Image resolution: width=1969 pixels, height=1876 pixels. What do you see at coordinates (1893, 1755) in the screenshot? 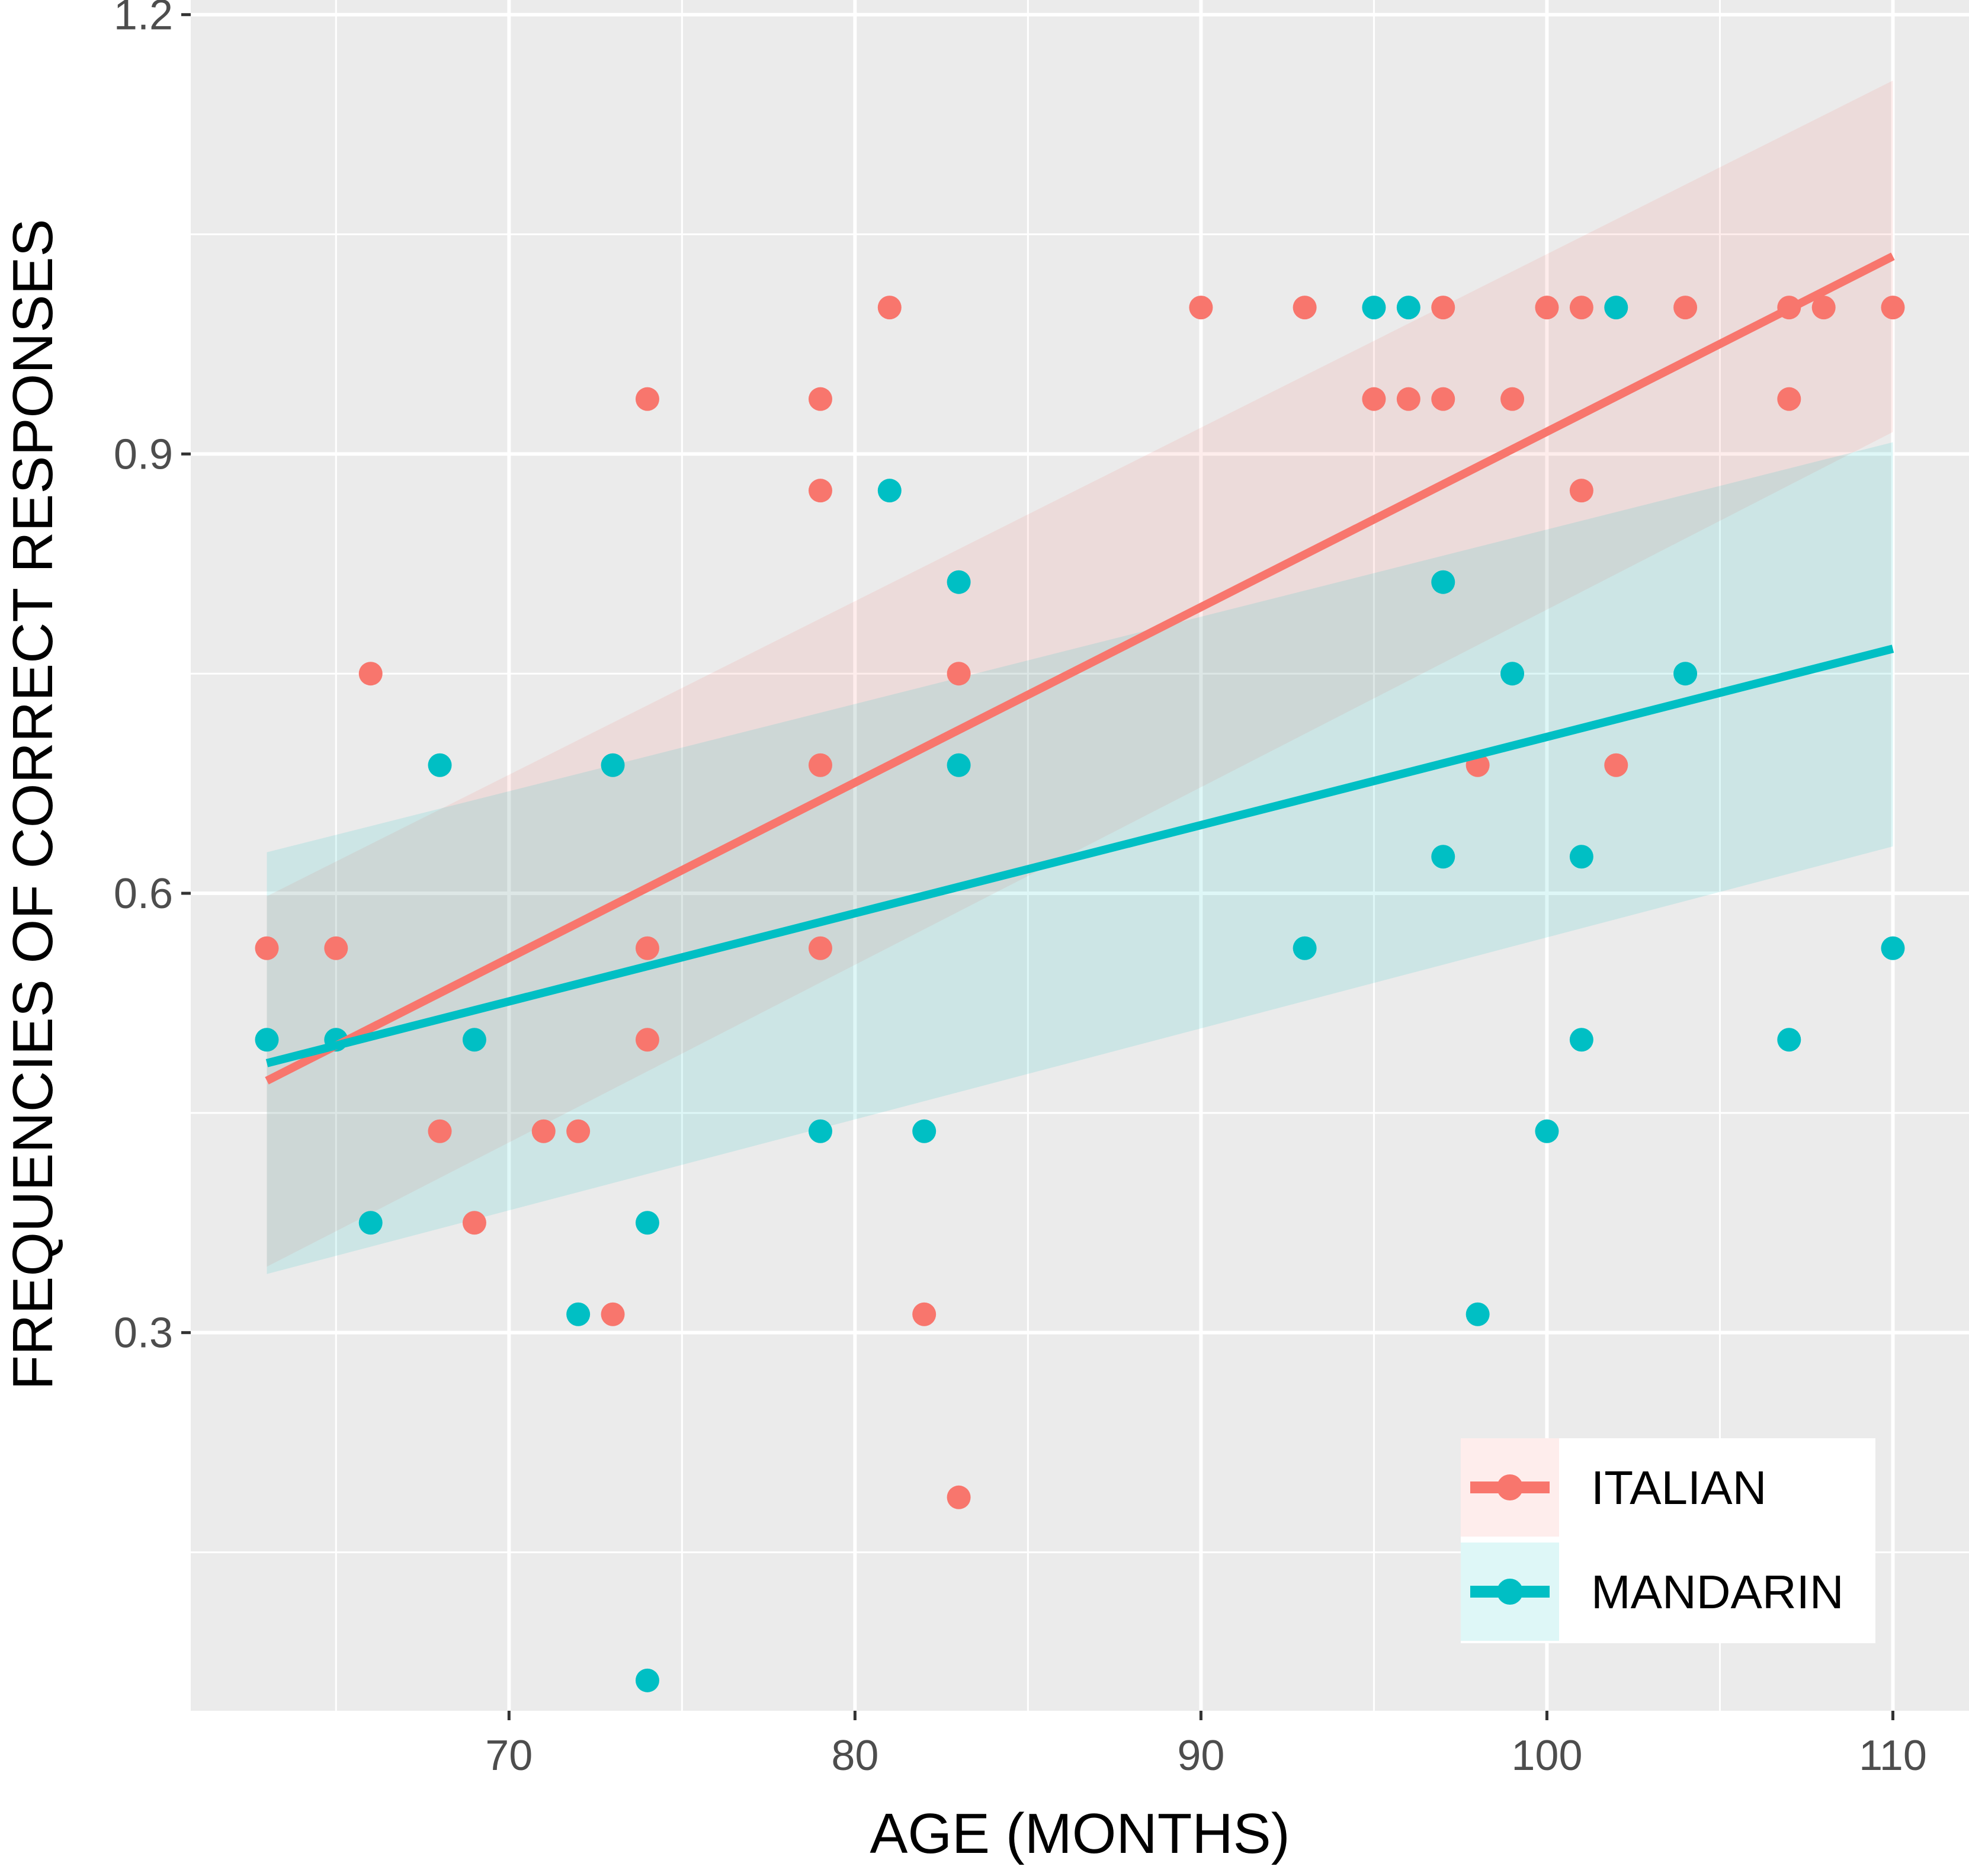
I see `x-tick-label: 110` at bounding box center [1893, 1755].